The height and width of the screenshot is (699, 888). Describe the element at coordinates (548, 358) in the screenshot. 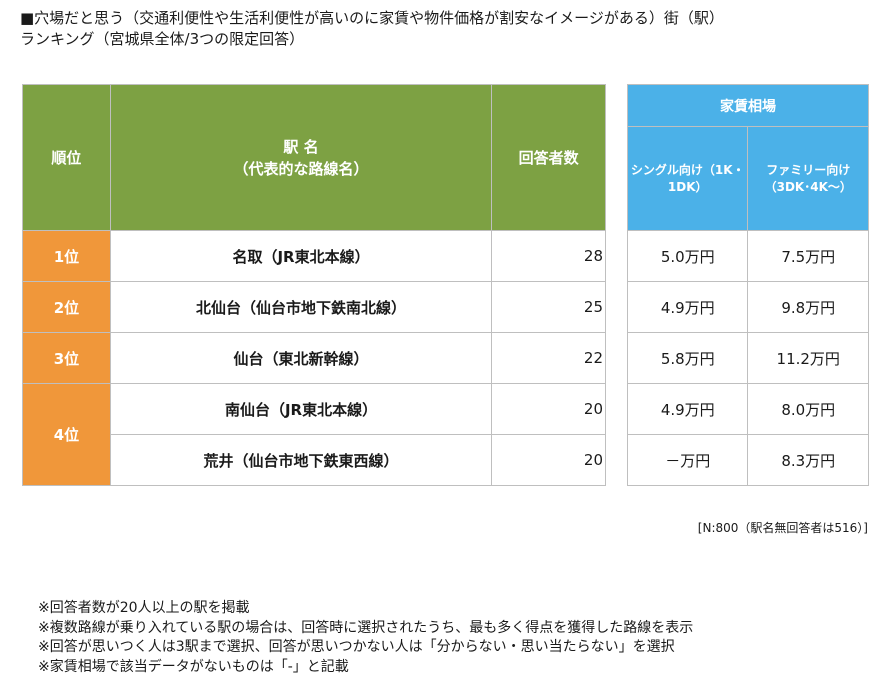

I see `count-cell: 22` at that location.